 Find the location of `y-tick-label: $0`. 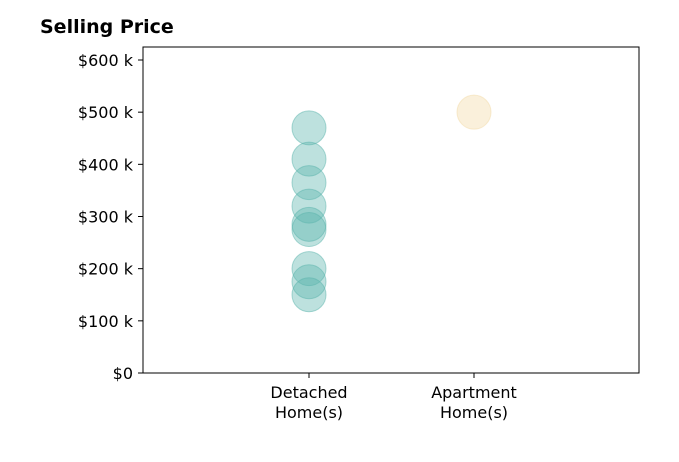

y-tick-label: $0 is located at coordinates (123, 373).